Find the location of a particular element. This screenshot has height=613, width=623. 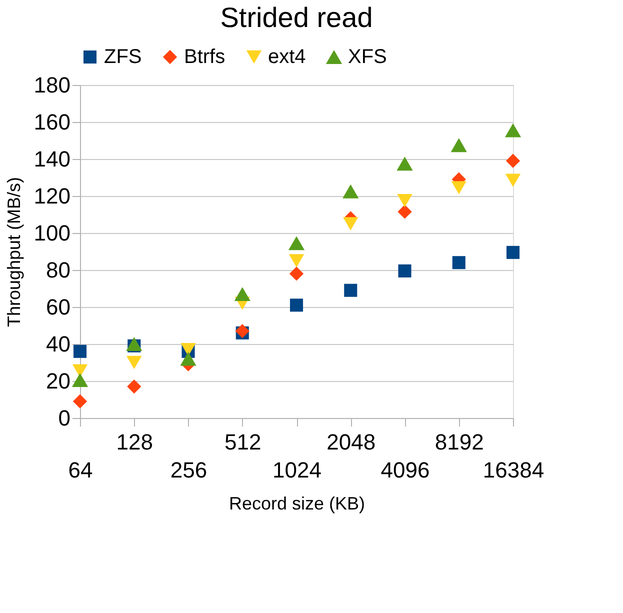

x-tick-label: 16384 is located at coordinates (513, 470).